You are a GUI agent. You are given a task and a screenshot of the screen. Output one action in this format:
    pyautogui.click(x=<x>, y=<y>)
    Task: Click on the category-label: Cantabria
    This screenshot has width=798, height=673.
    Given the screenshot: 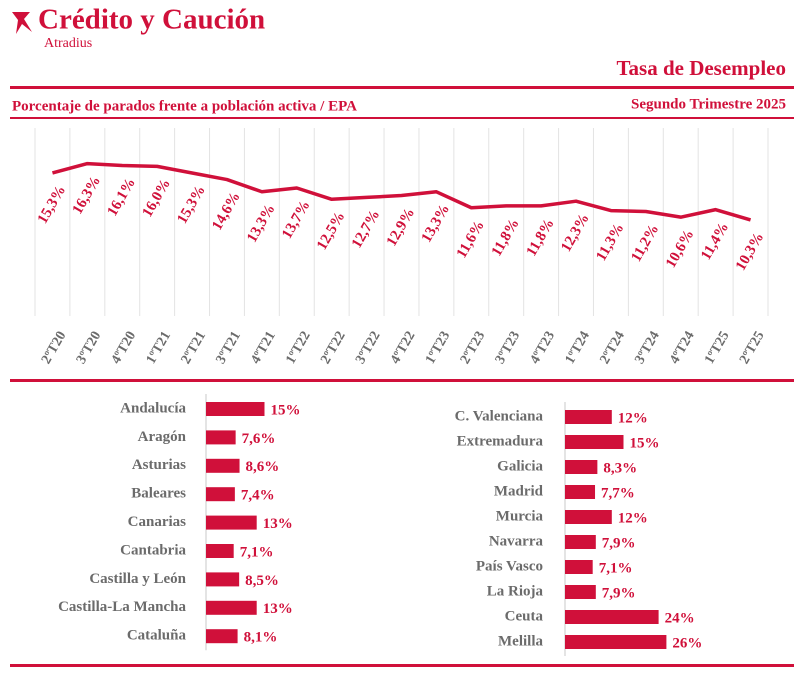 What is the action you would take?
    pyautogui.click(x=153, y=550)
    